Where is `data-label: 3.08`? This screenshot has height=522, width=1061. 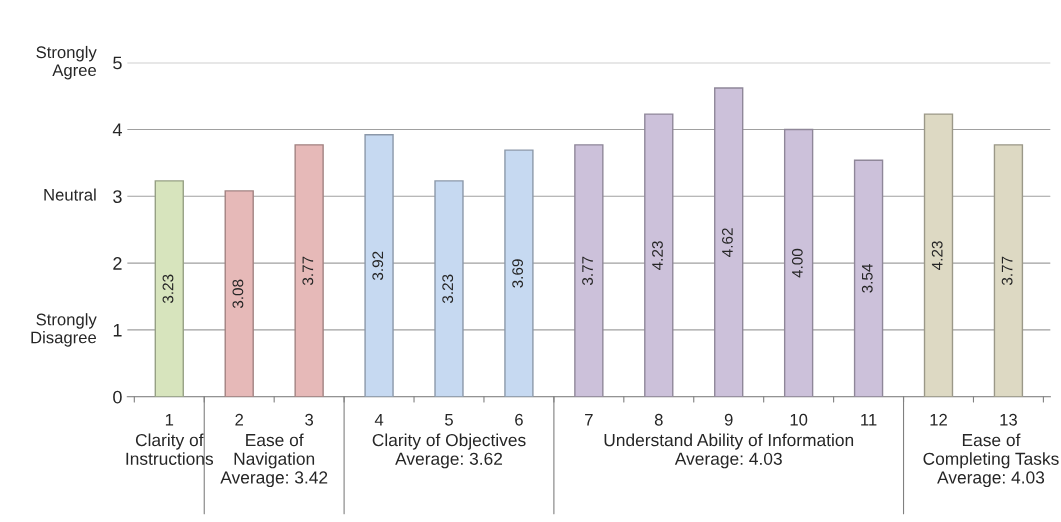
data-label: 3.08 is located at coordinates (238, 294).